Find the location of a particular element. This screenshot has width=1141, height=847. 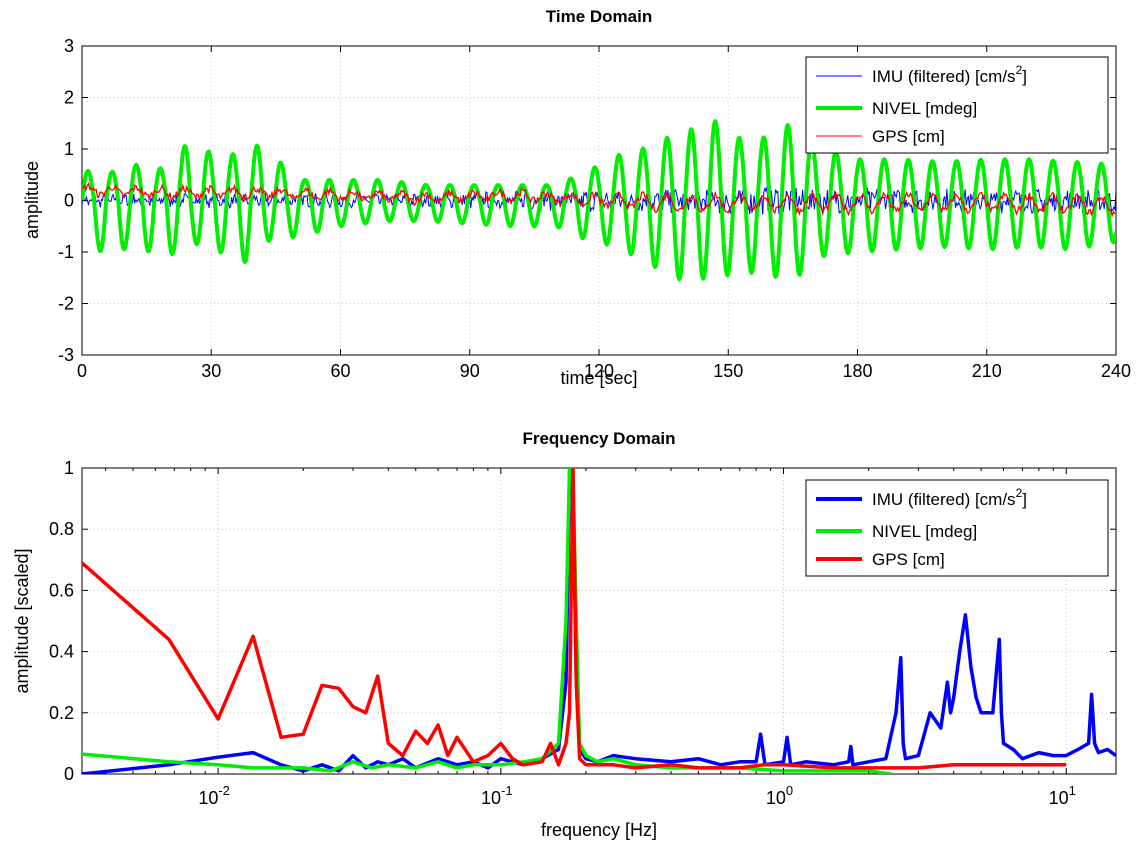

time-y-tick-label: -1 is located at coordinates (66, 252).